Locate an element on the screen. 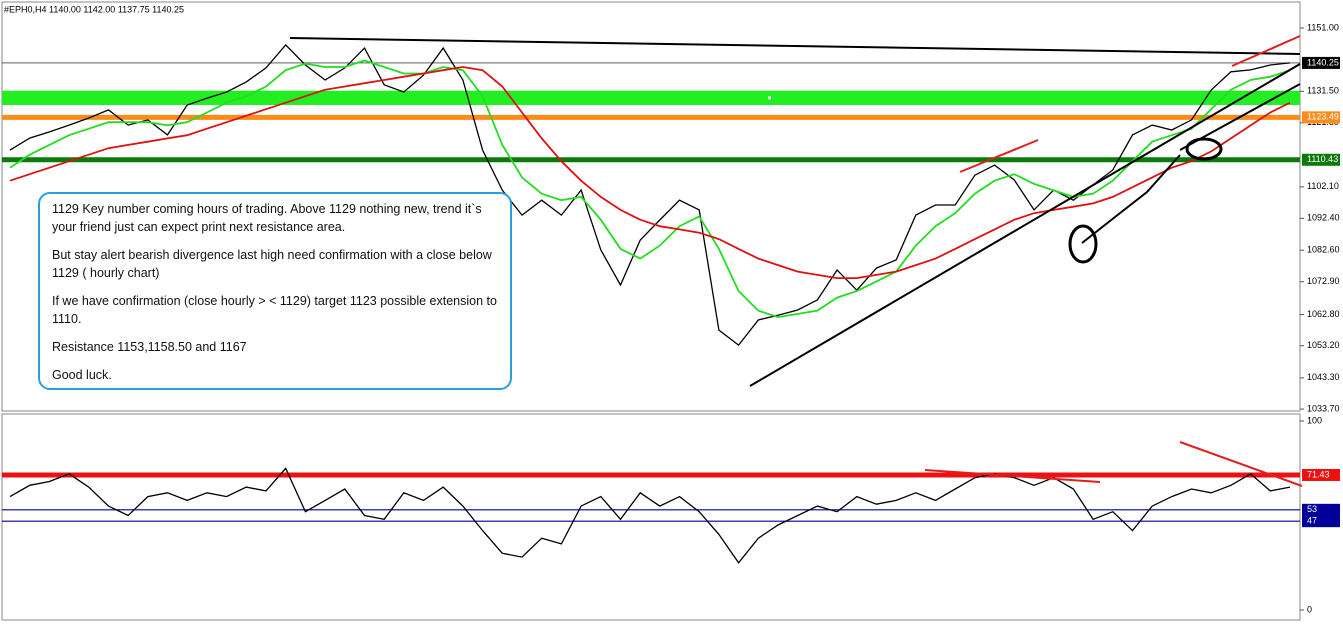 The height and width of the screenshot is (628, 1343). level-label: 47 is located at coordinates (1312, 521).